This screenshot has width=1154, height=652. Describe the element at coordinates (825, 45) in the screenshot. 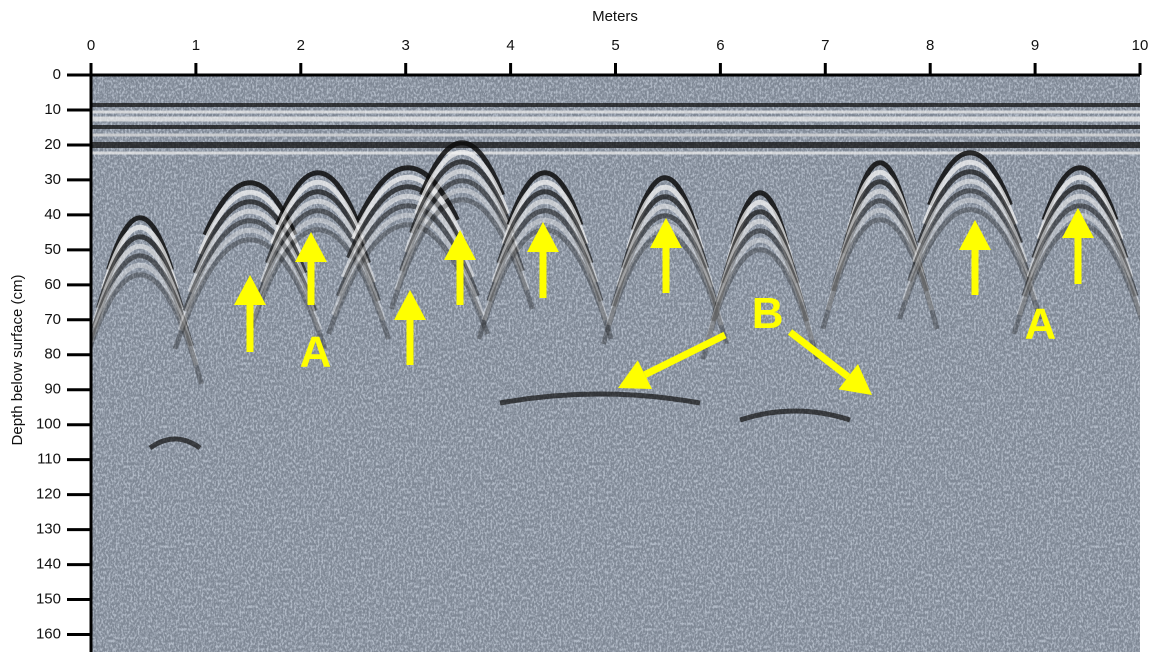

I see `x-tick-label: 7` at that location.